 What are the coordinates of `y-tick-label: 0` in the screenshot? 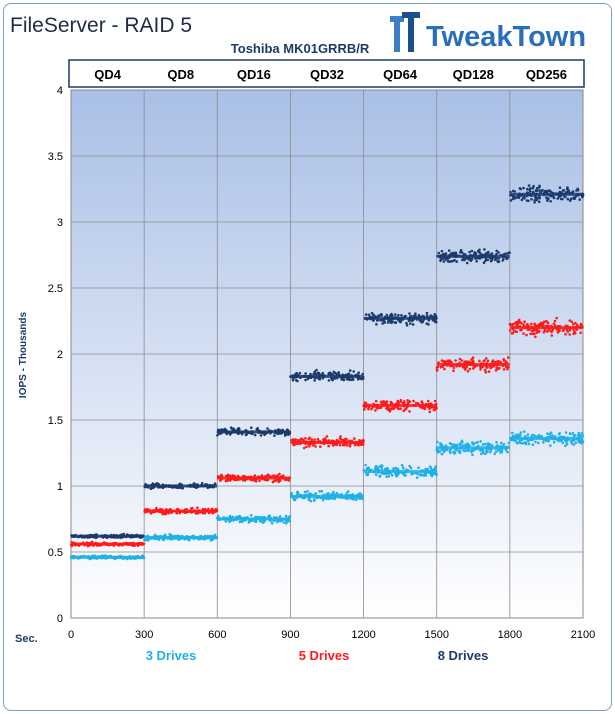 It's located at (60, 619).